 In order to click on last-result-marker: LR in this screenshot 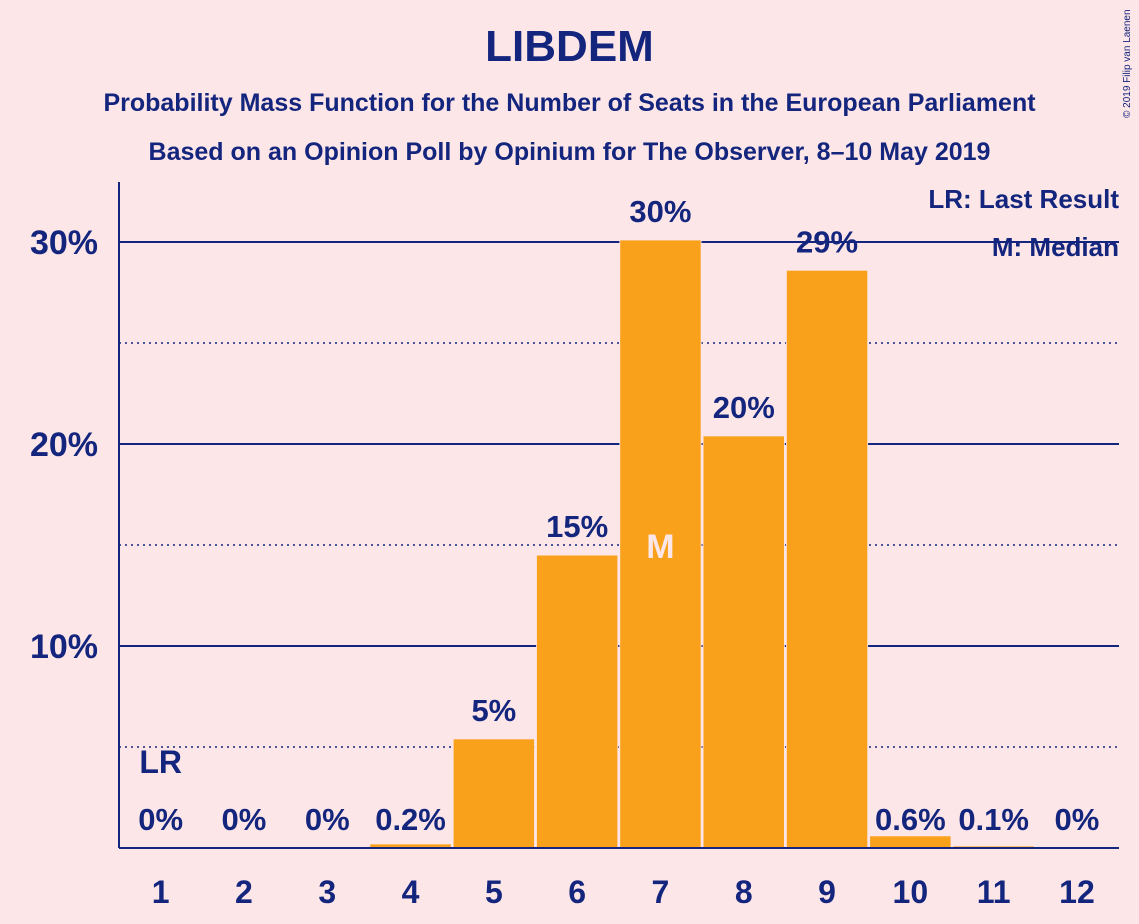, I will do `click(160, 762)`.